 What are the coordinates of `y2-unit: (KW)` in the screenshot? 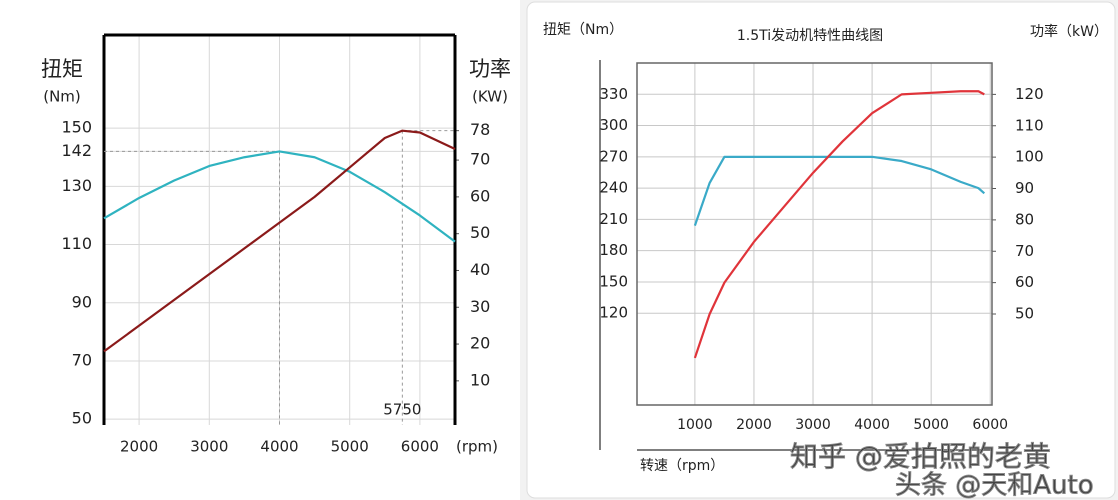 It's located at (490, 97).